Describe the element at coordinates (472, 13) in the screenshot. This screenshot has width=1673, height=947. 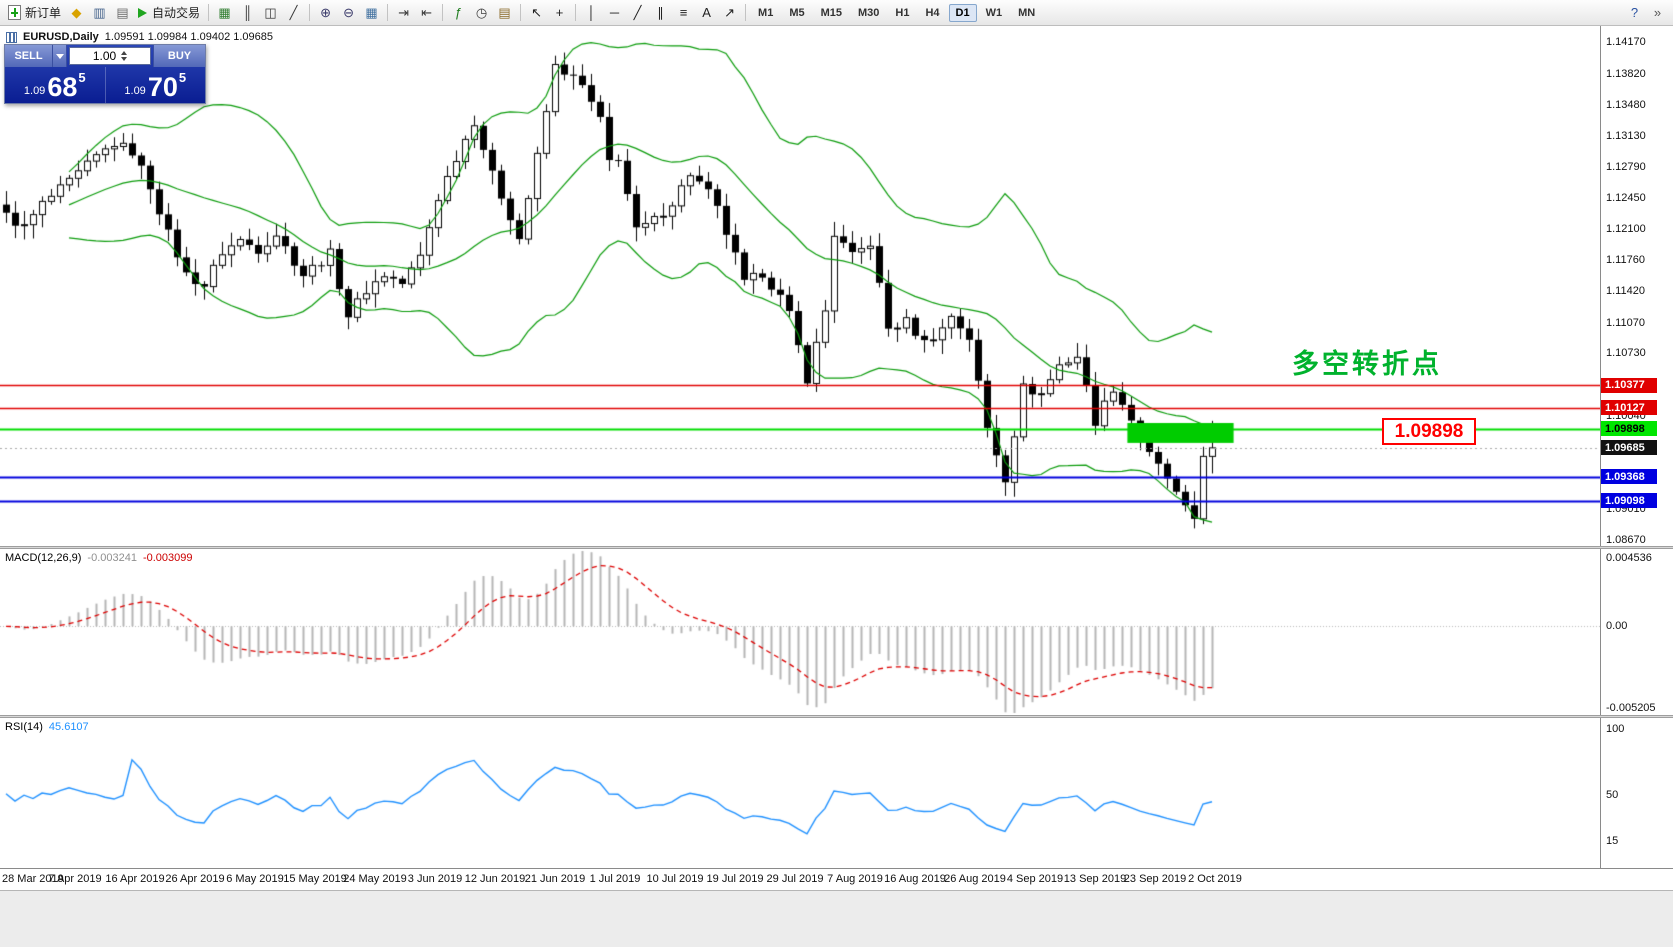
I see `toolbar-group-tools: ▦ ║ ◫ ╱ ⊕ ⊖ ▦ ⇥ ⇤ ƒ ◷ ▤ ↖ + │ ─ ╱ ∥ ≡ A ↗` at that location.